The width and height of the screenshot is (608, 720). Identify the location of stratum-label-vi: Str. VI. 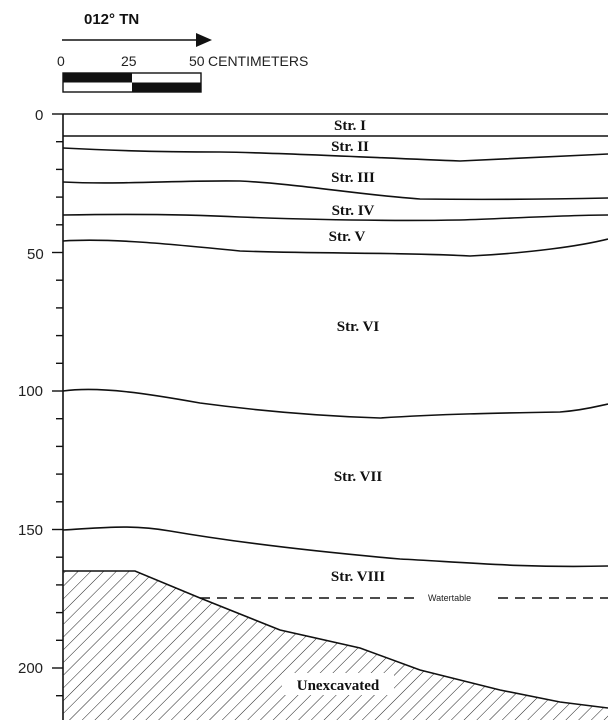
(358, 327).